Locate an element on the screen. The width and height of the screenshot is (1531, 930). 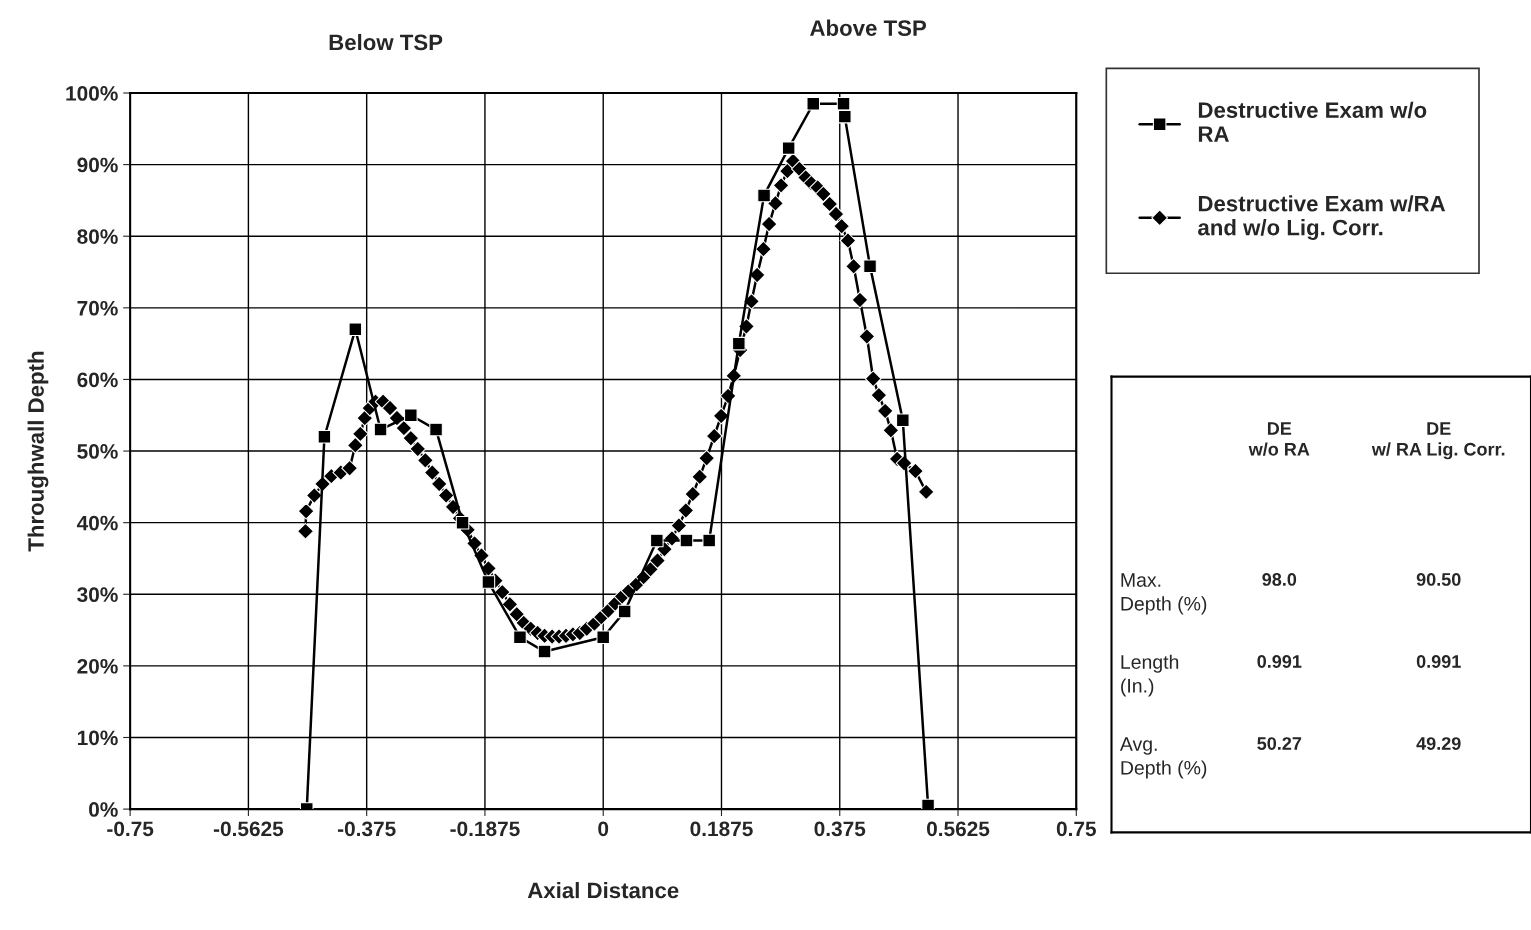
x-tick-label: 0.375 is located at coordinates (840, 829).